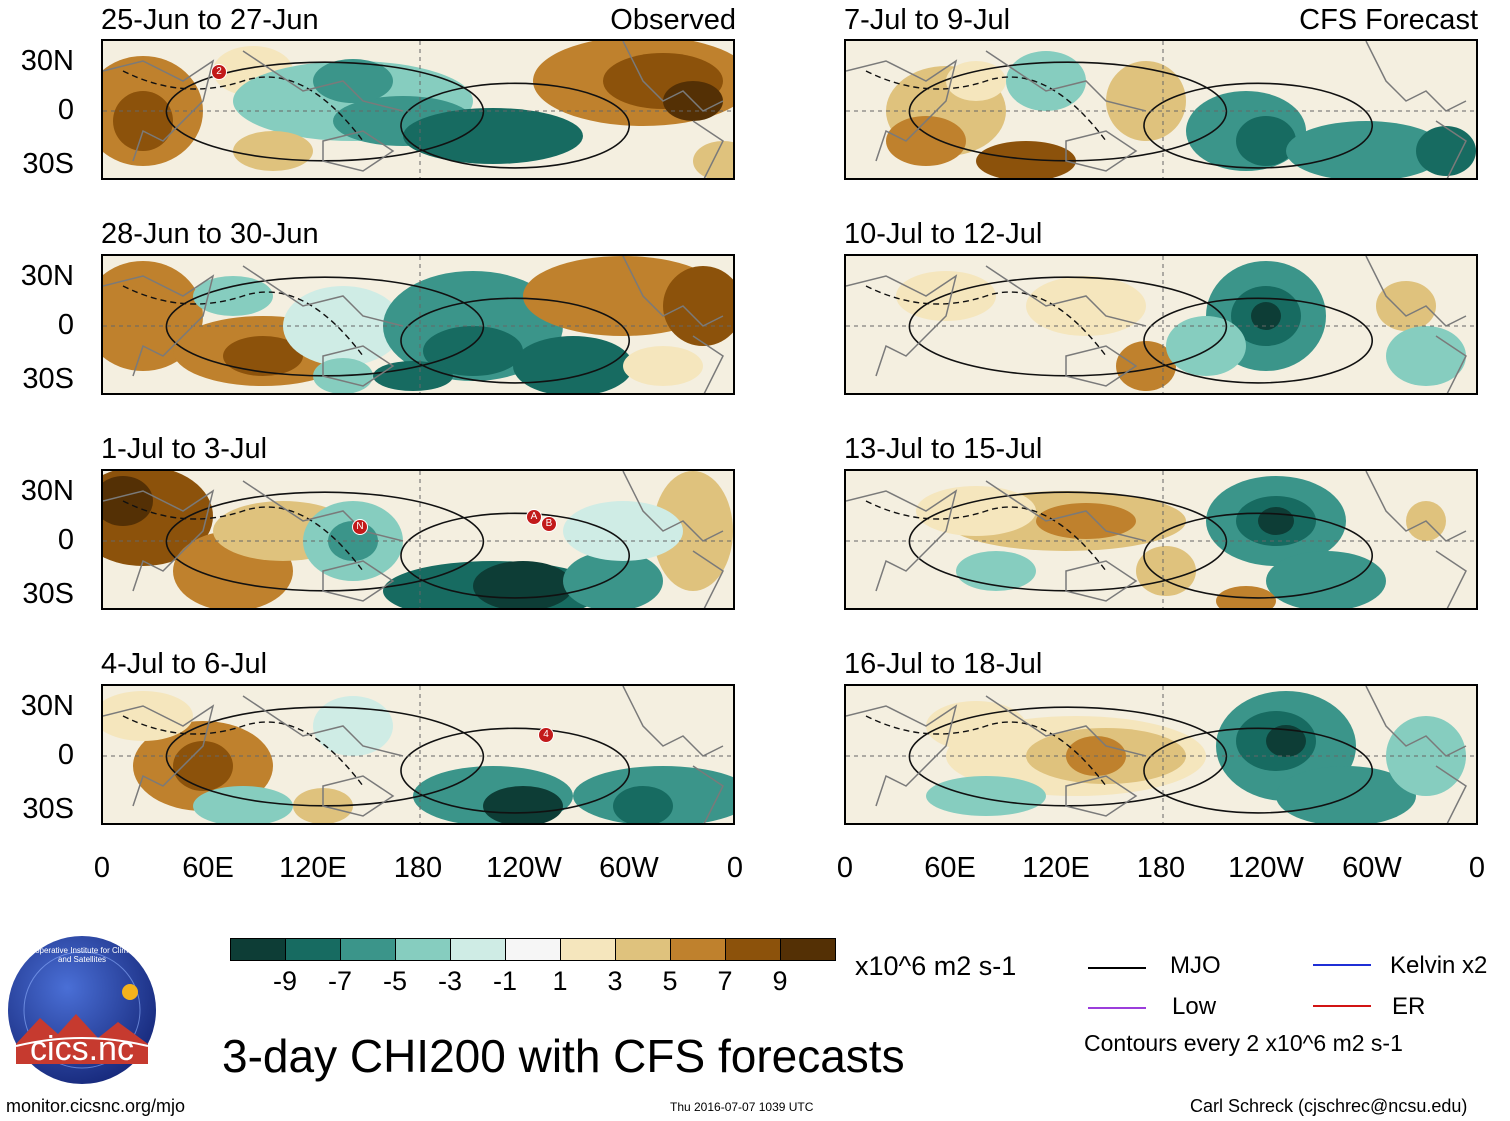 The width and height of the screenshot is (1510, 1121). I want to click on colorbar-label: 5, so click(670, 981).